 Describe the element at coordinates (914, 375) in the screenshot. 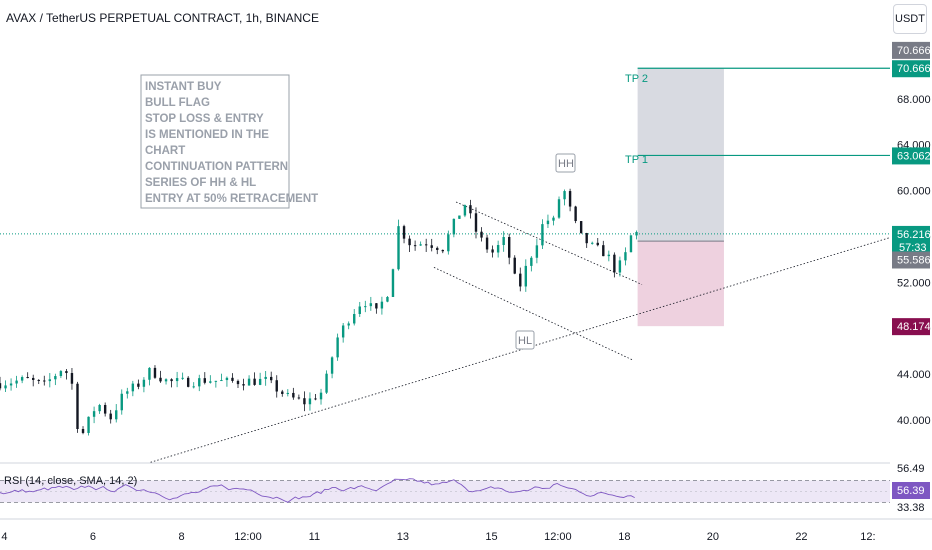

I see `price-tick-label: 44.000` at that location.